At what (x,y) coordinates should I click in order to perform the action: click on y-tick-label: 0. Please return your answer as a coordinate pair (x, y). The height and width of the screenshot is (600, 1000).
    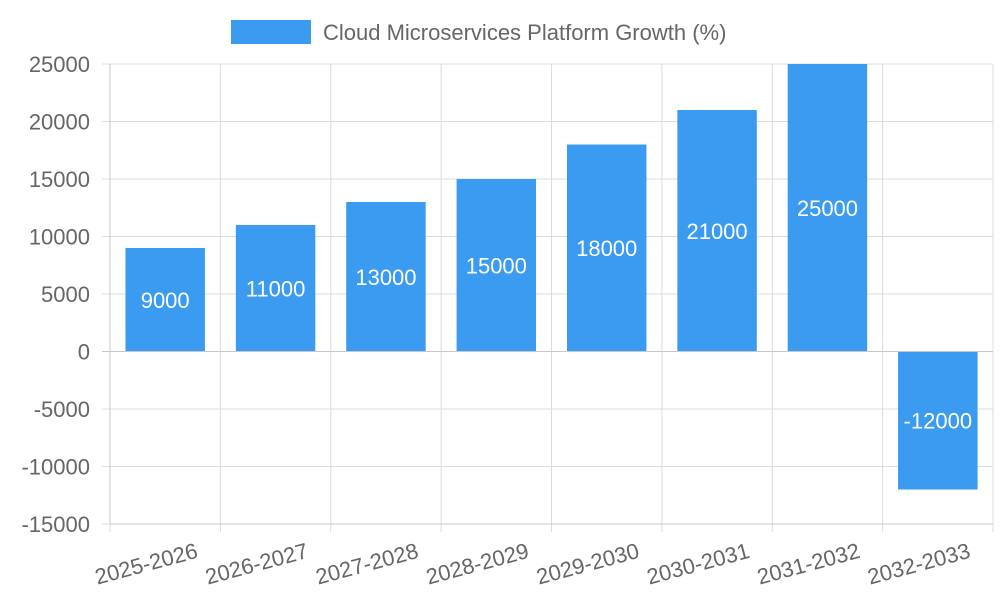
    Looking at the image, I should click on (84, 352).